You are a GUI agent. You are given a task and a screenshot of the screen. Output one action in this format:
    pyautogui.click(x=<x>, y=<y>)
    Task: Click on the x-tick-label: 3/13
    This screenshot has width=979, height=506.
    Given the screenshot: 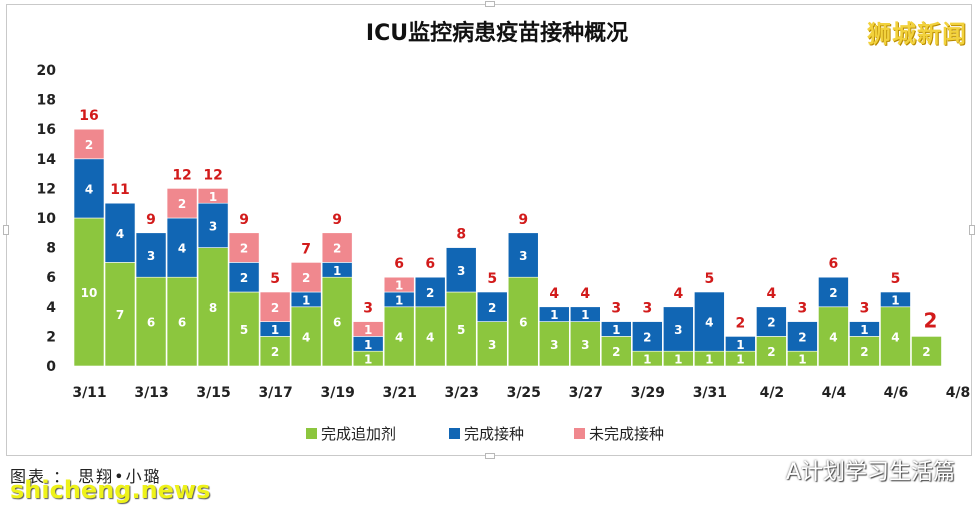 What is the action you would take?
    pyautogui.click(x=151, y=393)
    